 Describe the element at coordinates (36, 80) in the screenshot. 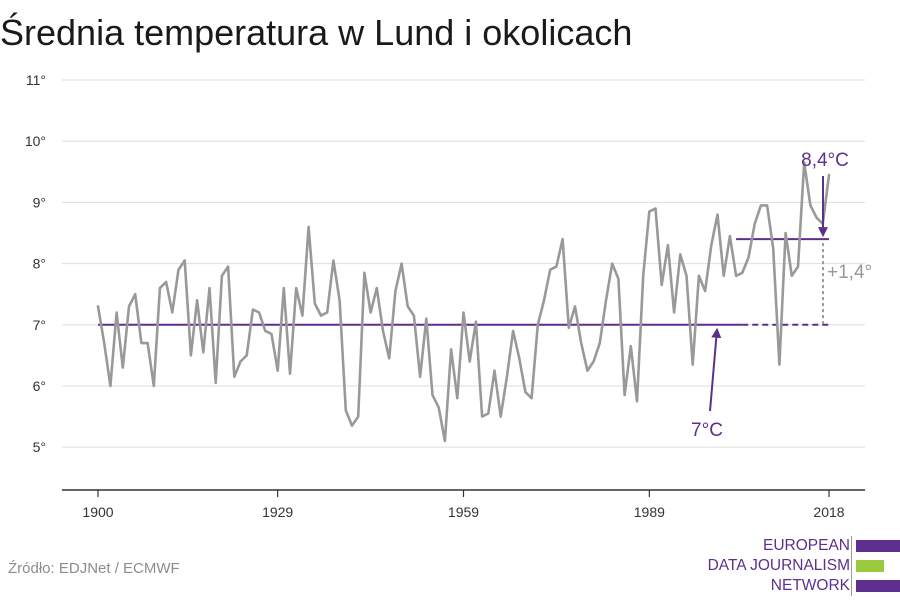

I see `y-tick-label: 11°` at that location.